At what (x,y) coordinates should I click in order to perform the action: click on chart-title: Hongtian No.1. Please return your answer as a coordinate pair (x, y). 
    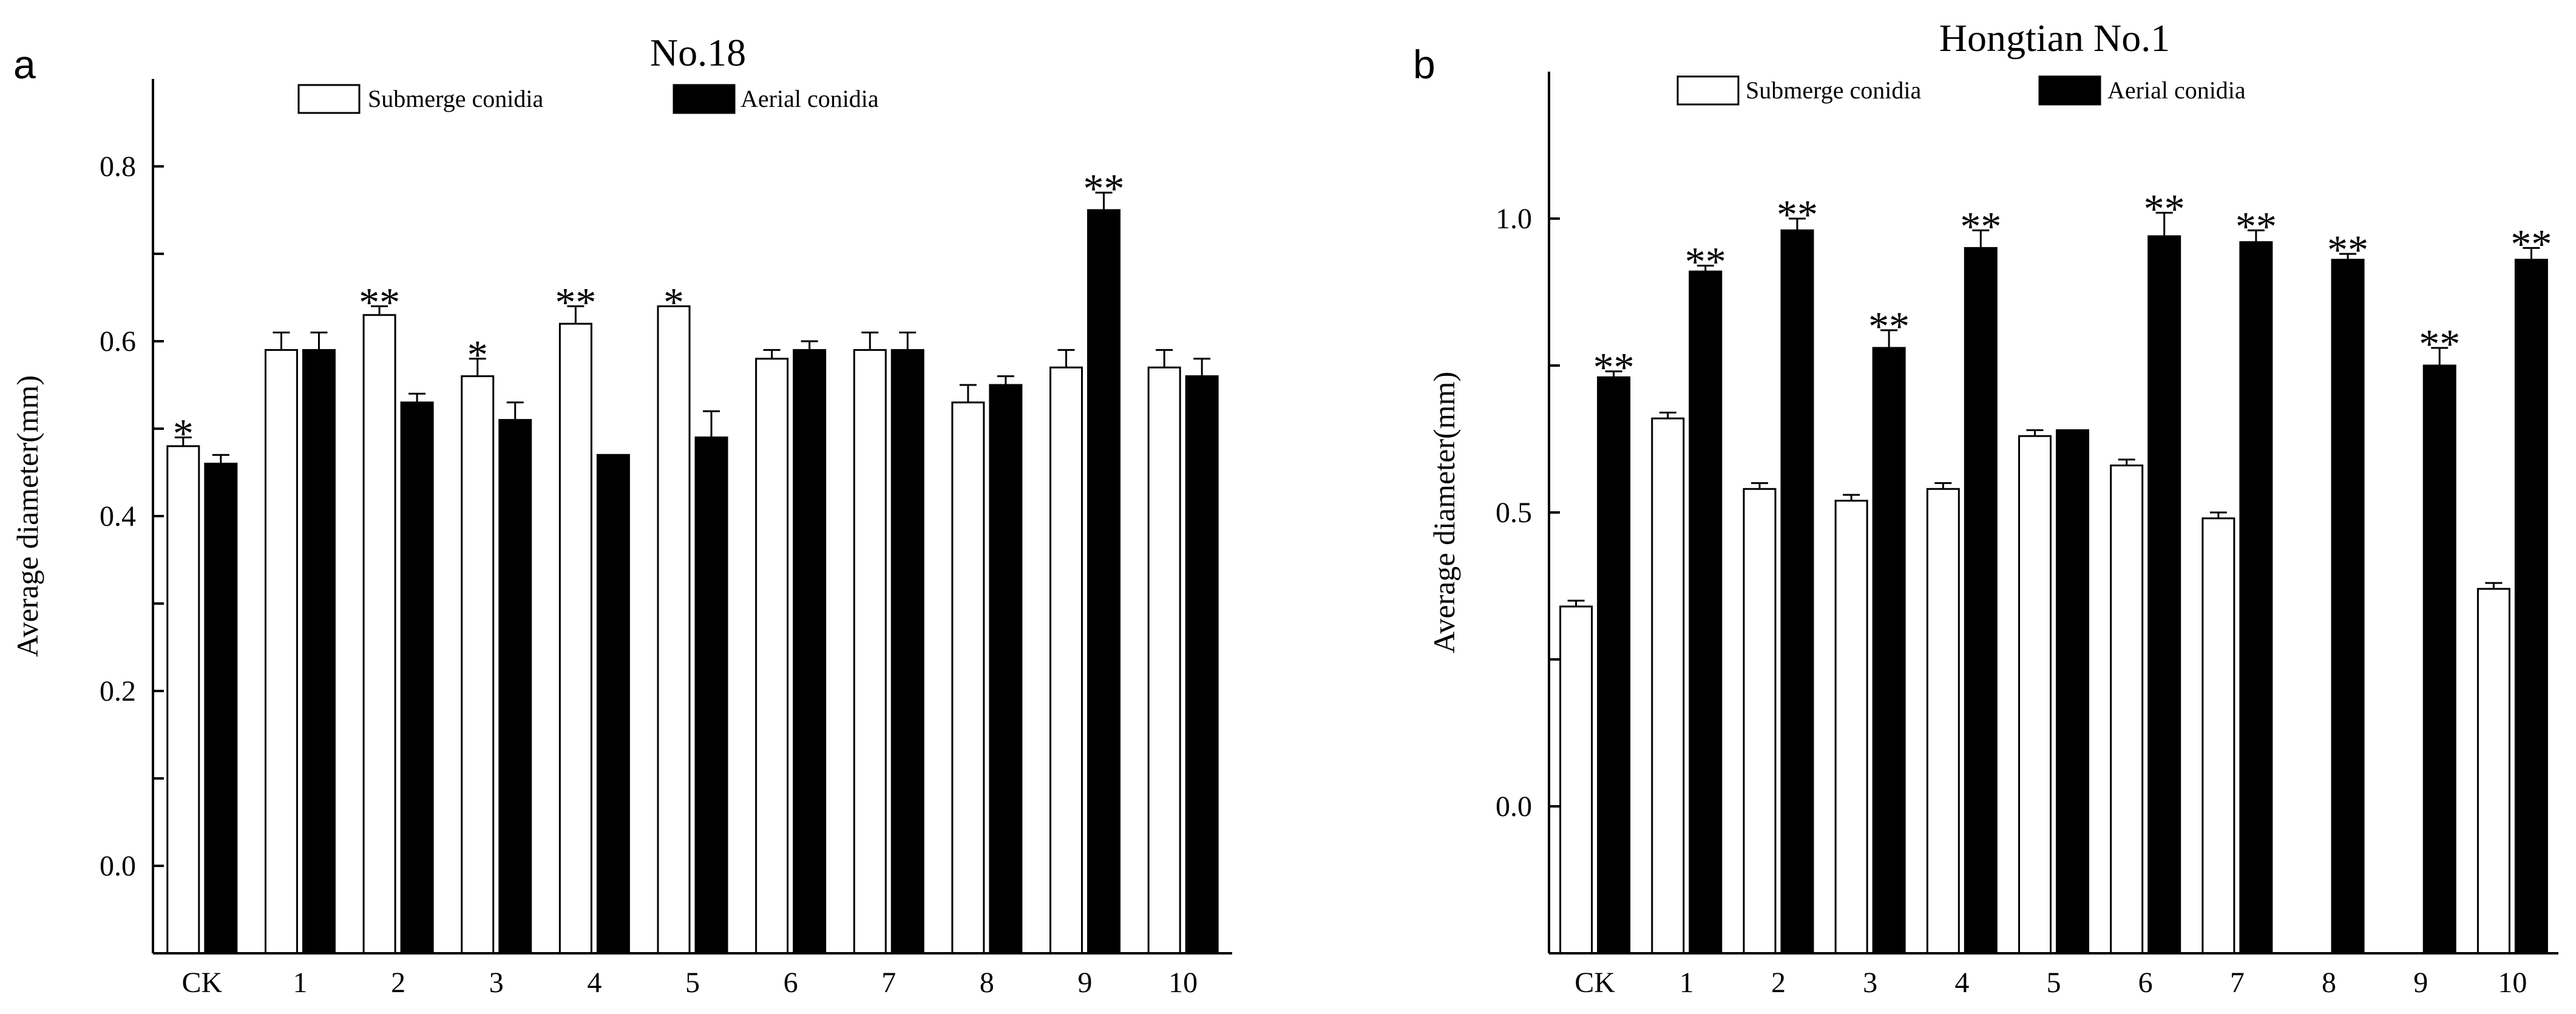
    Looking at the image, I should click on (2054, 38).